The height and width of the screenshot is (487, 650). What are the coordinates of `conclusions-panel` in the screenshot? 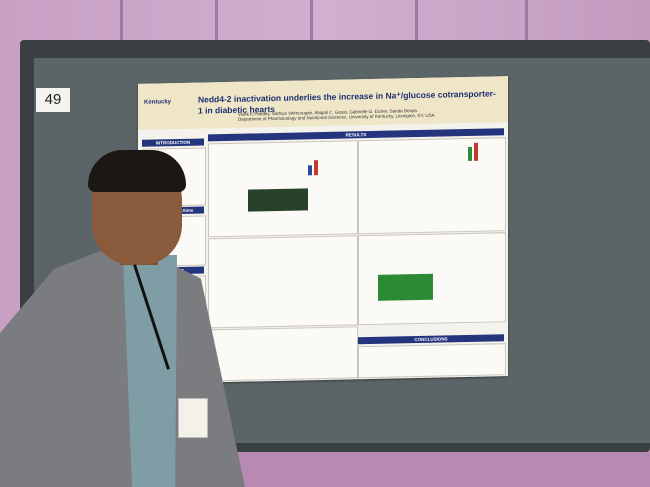 It's located at (432, 361).